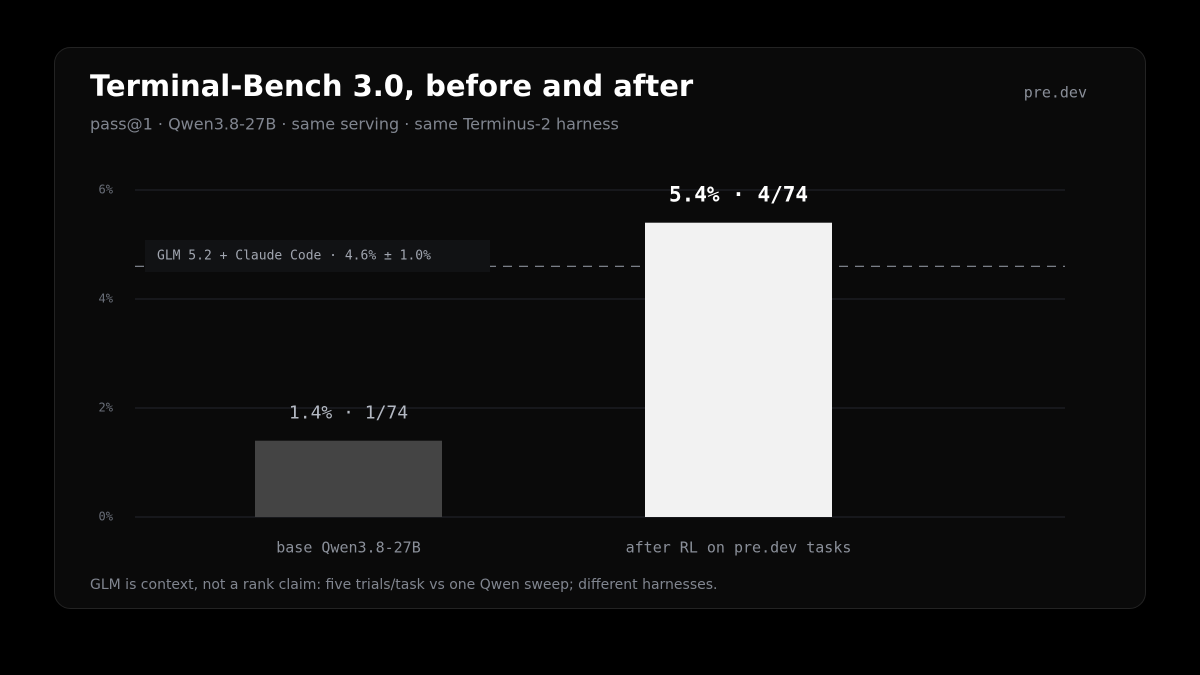 Image resolution: width=1200 pixels, height=675 pixels. Describe the element at coordinates (738, 195) in the screenshot. I see `value-label: 5.4% · 4/74` at that location.